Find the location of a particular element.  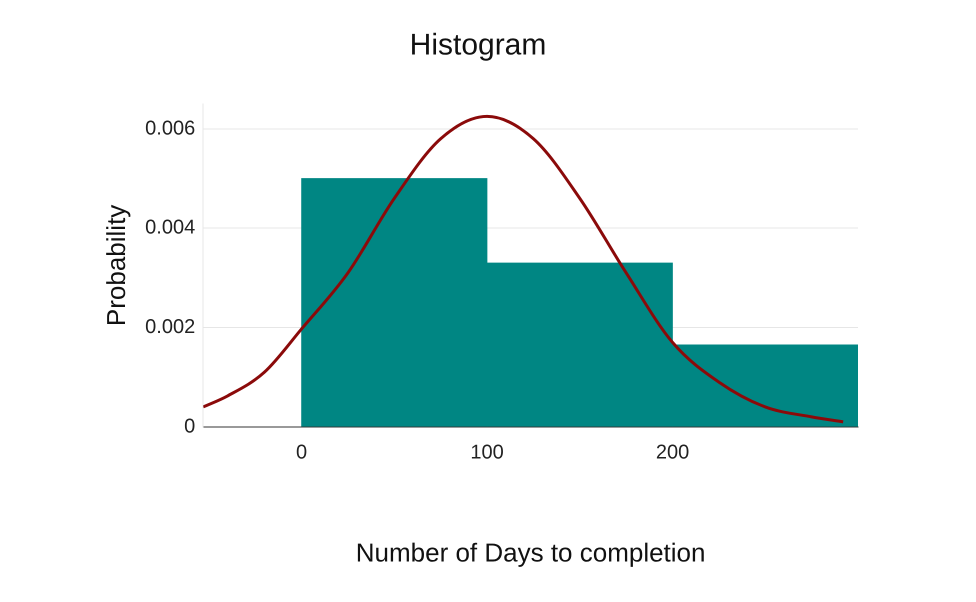

x-tick-label: 100 is located at coordinates (487, 452).